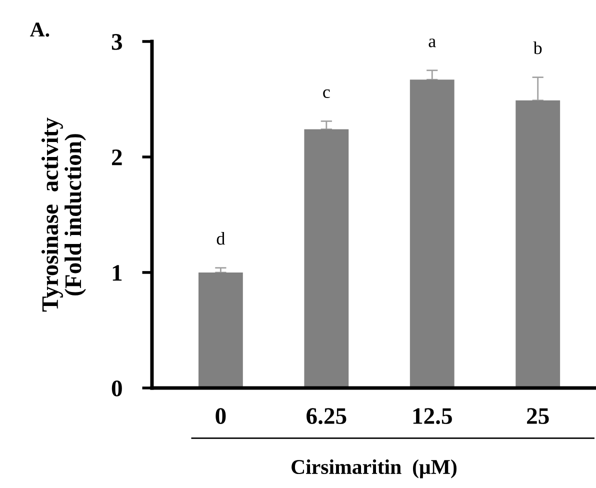  I want to click on x-tick-label: 0, so click(221, 416).